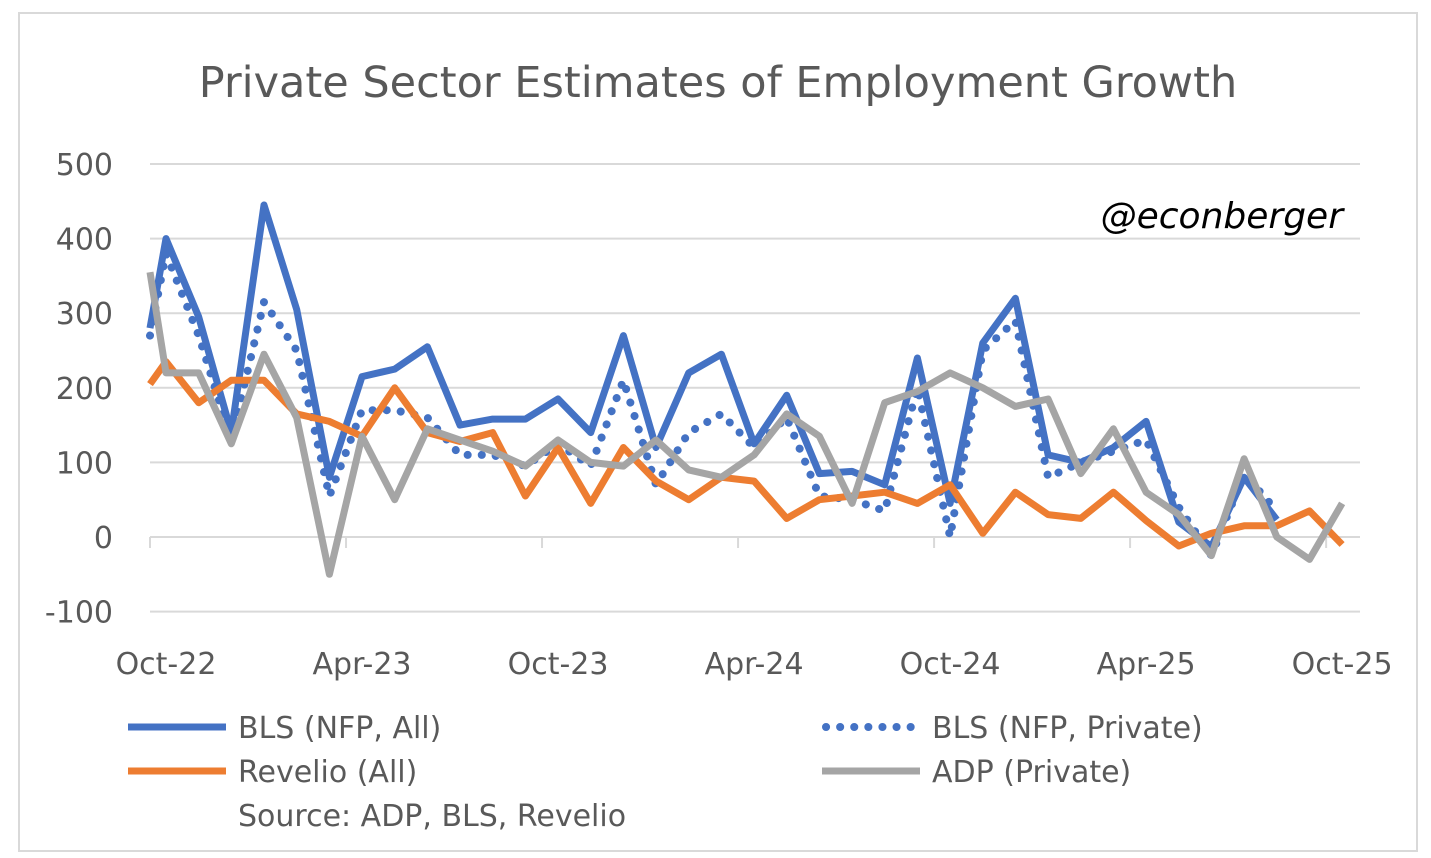  Describe the element at coordinates (950, 664) in the screenshot. I see `x-tick-label: Oct-24` at that location.